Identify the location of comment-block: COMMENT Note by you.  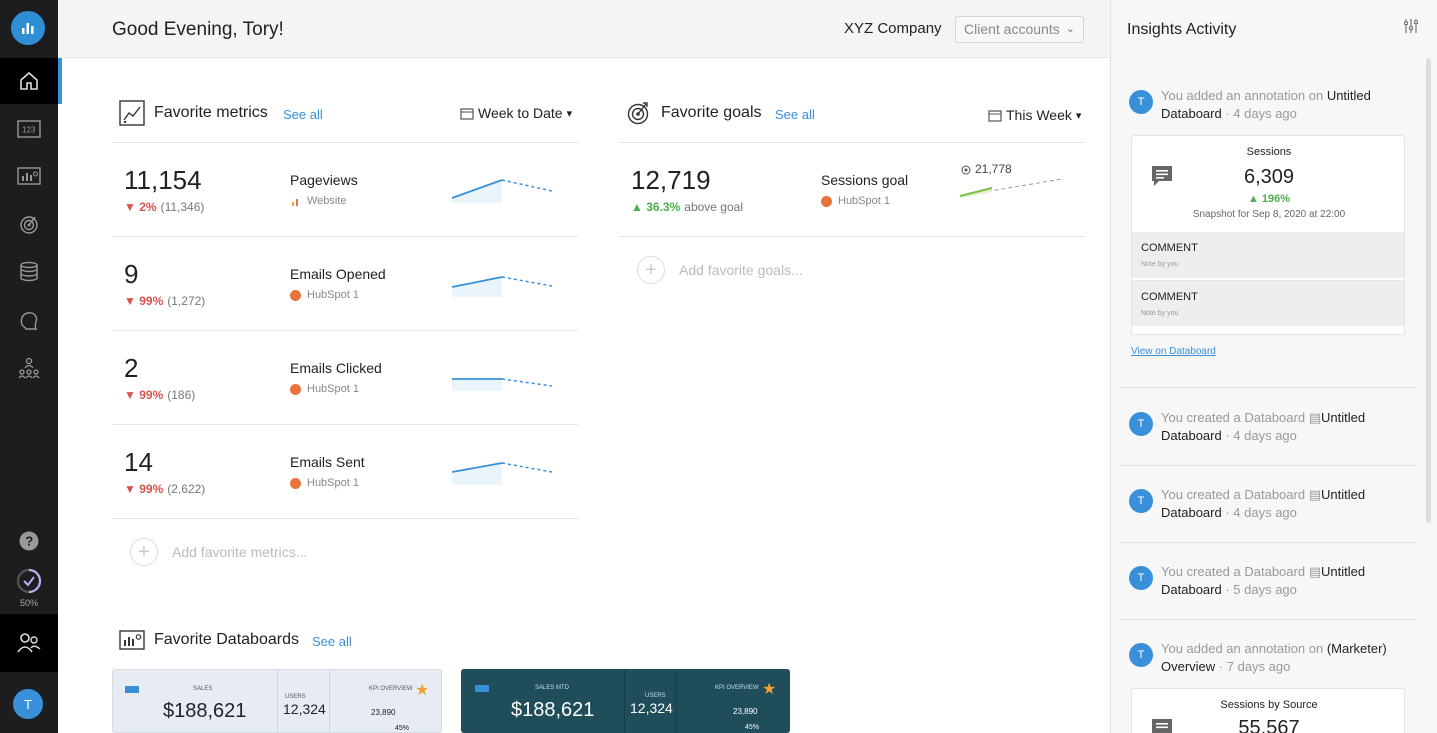
(1268, 303).